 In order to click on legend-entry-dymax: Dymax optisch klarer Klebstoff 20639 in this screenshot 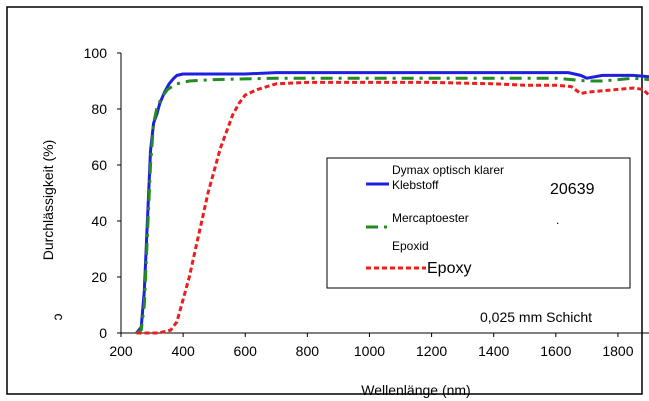, I will do `click(480, 180)`.